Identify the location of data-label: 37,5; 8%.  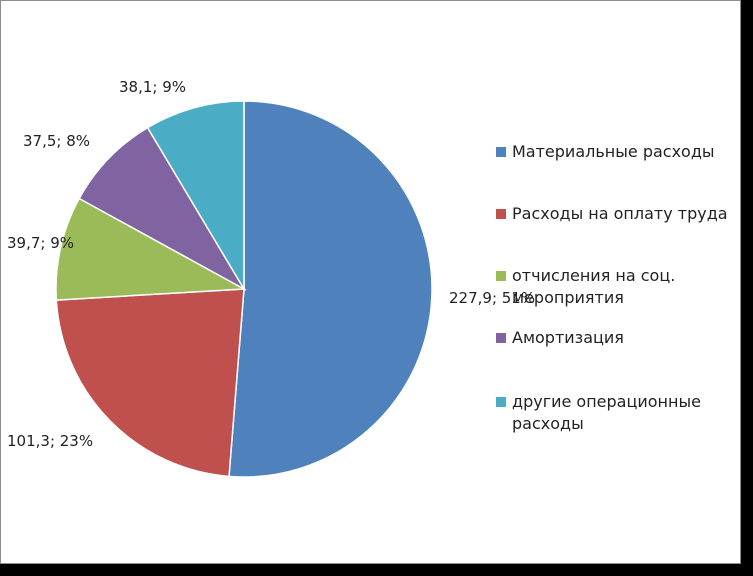
(56, 141).